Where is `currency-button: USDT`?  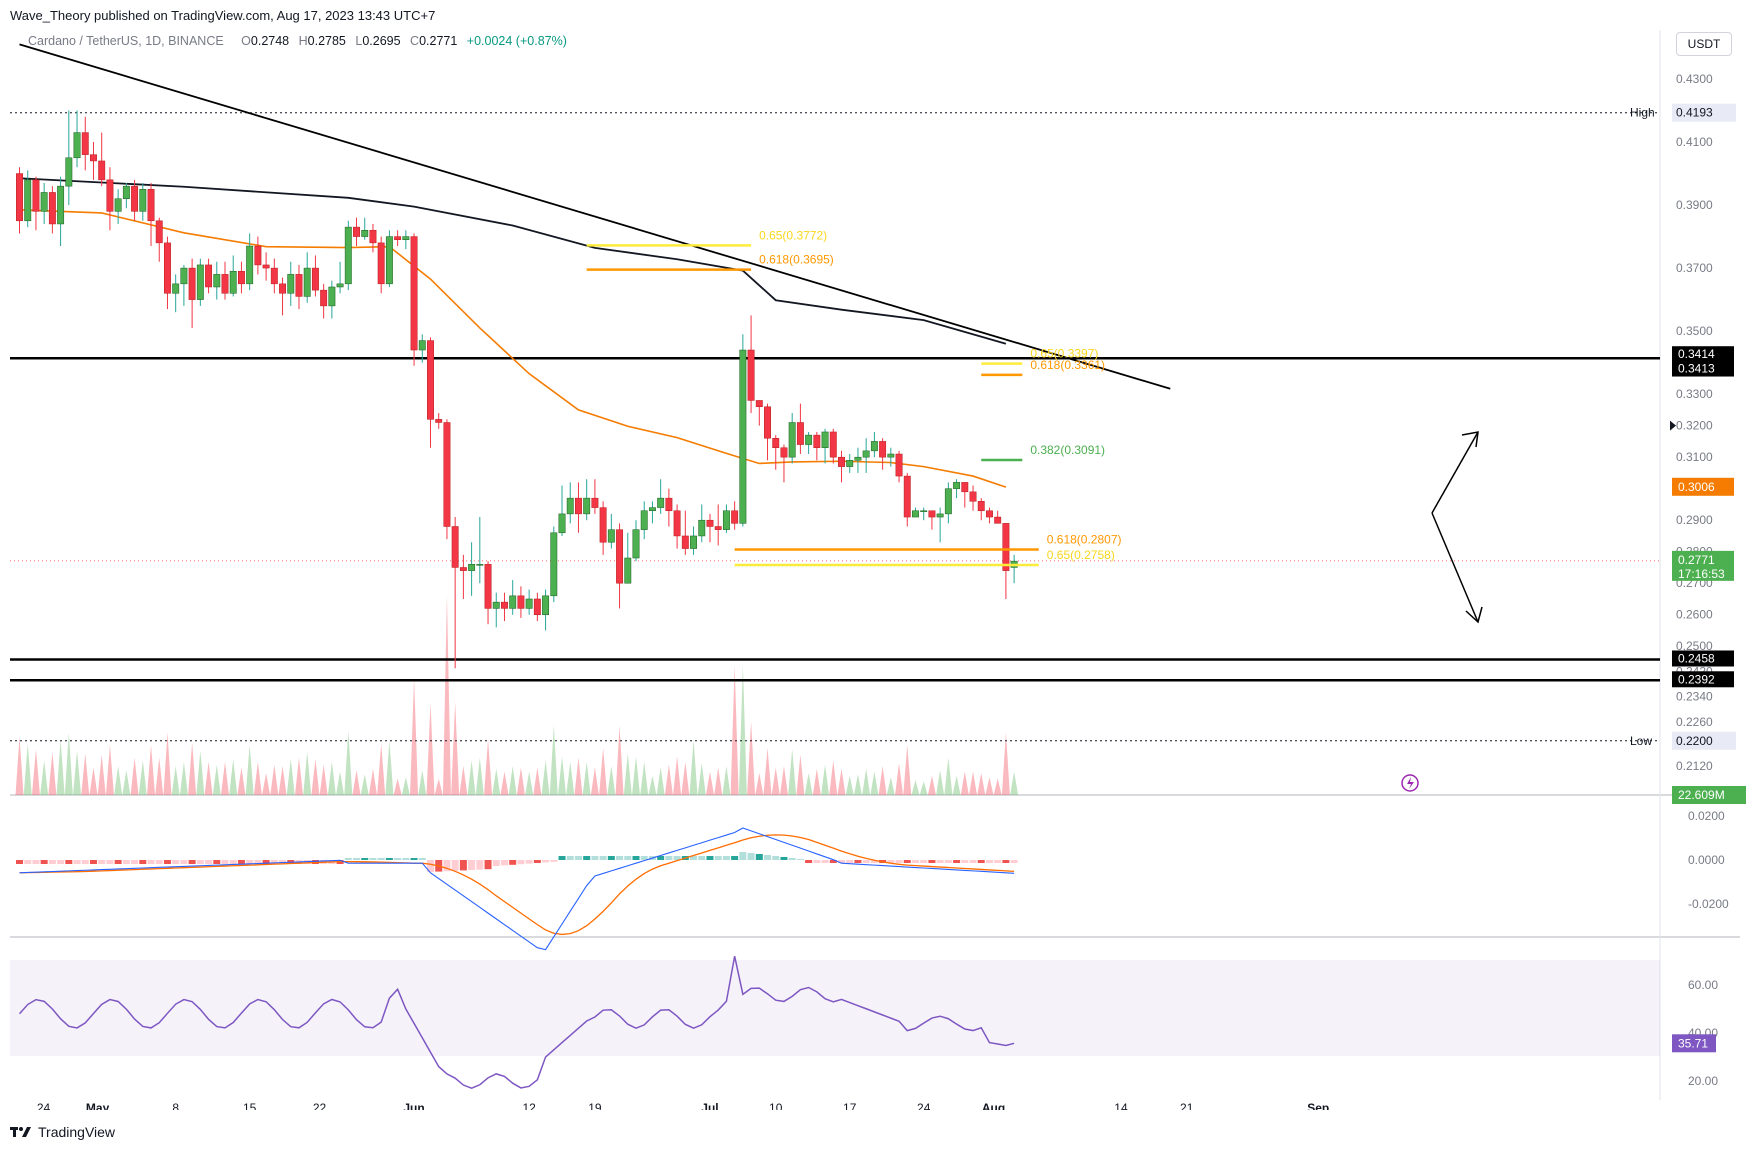
currency-button: USDT is located at coordinates (1704, 44).